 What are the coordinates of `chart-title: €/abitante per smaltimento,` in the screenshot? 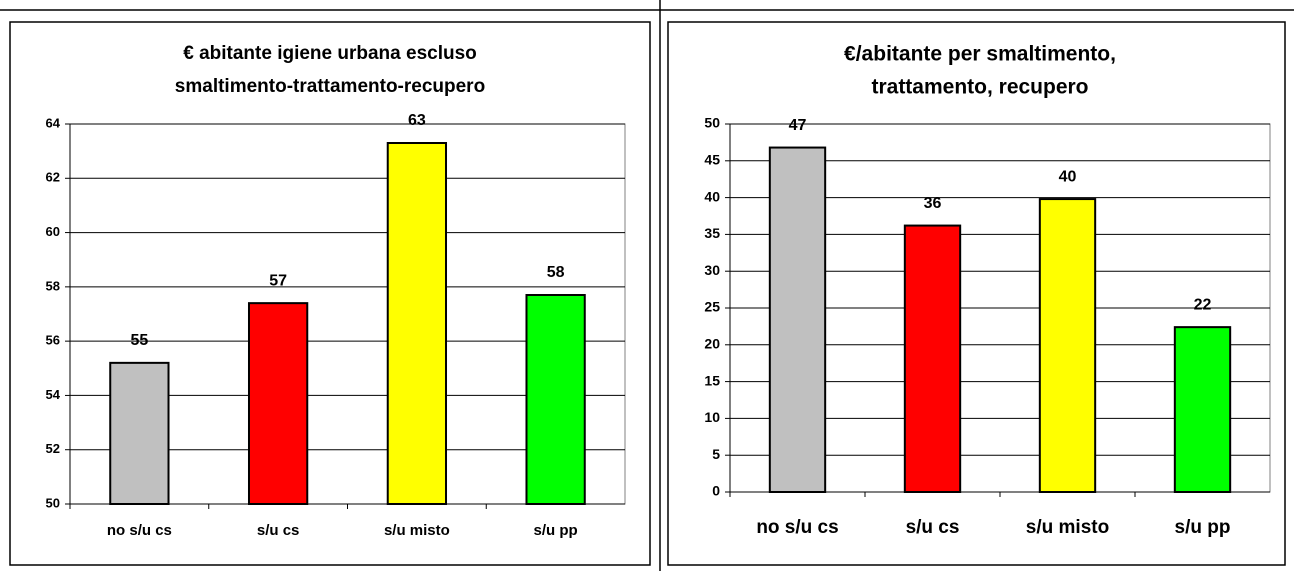 It's located at (980, 54).